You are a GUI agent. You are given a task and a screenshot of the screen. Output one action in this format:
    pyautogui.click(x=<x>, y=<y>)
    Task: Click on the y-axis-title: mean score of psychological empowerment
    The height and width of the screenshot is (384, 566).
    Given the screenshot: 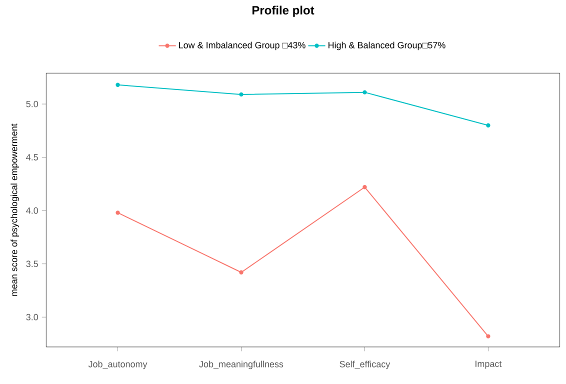 What is the action you would take?
    pyautogui.click(x=15, y=210)
    